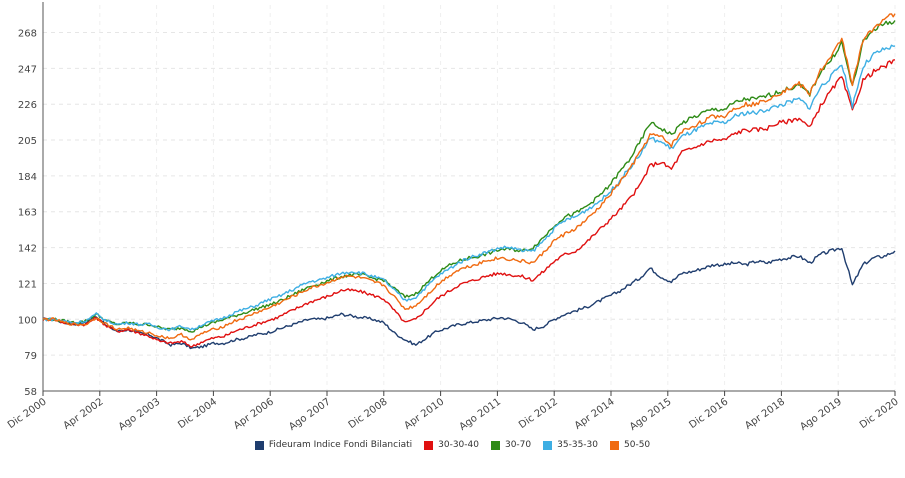 Image resolution: width=905 pixels, height=478 pixels. I want to click on x-tick-label: Ago 2003, so click(140, 414).